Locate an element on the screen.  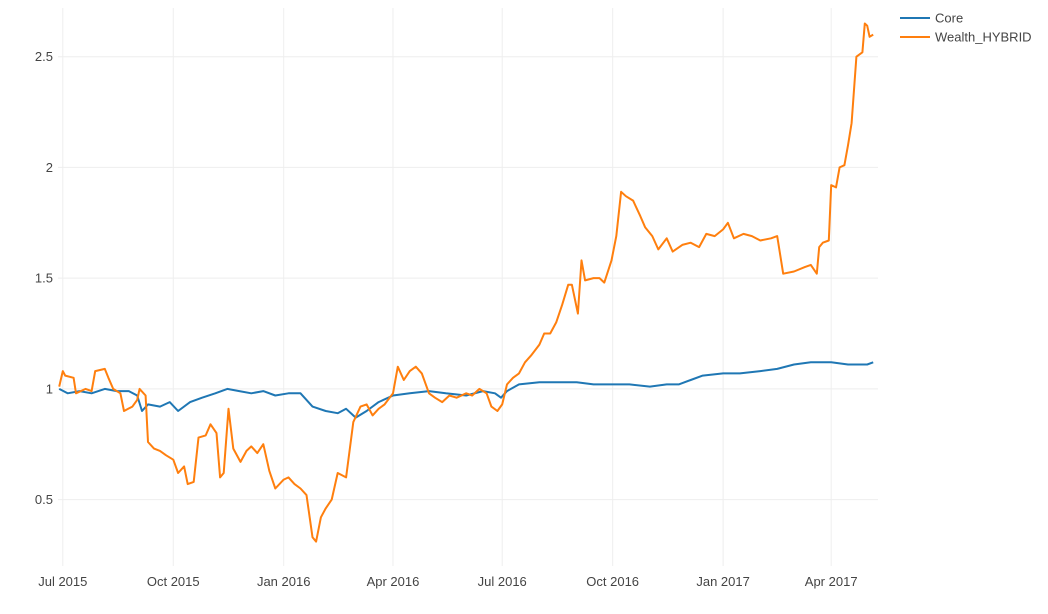
y-axis: 0.5 1 1.5 2 2.5 is located at coordinates (44, 278).